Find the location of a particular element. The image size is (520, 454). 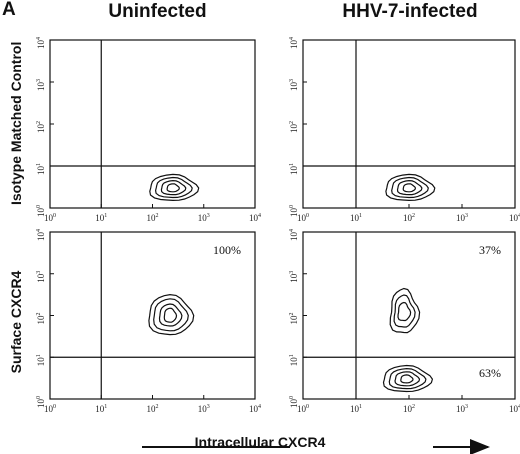

plot-frame is located at coordinates (152, 315).